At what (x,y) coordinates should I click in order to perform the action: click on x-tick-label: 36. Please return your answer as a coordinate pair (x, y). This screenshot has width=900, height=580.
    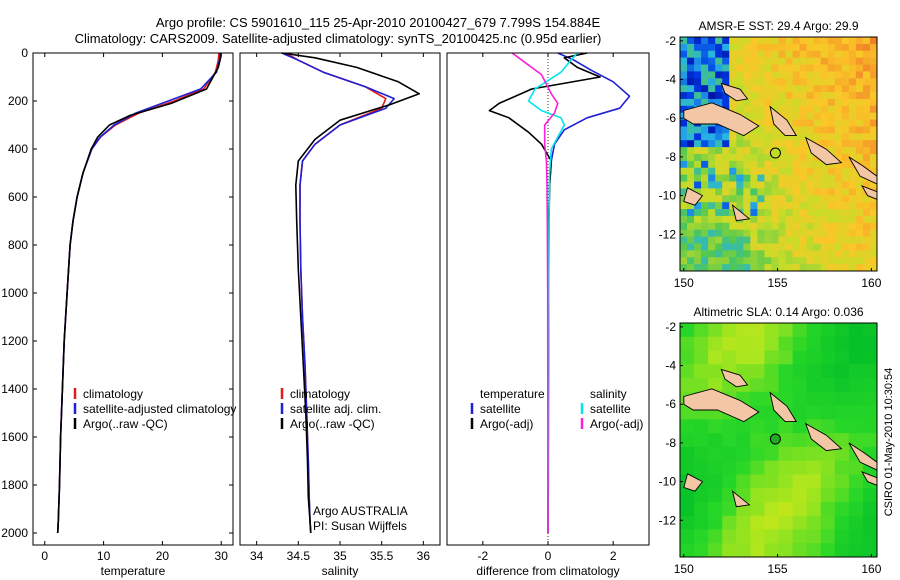
    Looking at the image, I should click on (424, 556).